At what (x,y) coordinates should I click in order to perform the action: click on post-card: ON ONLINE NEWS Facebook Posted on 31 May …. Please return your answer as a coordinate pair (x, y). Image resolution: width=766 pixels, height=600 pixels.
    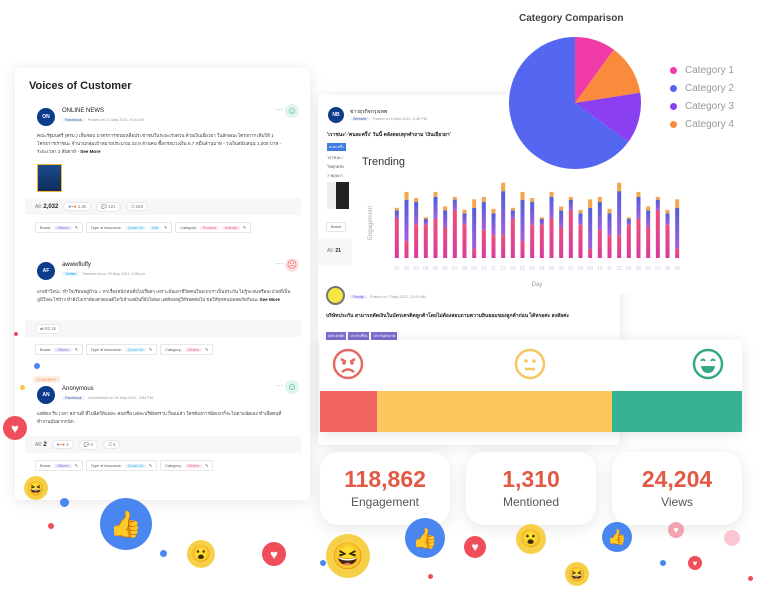
    Looking at the image, I should click on (163, 171).